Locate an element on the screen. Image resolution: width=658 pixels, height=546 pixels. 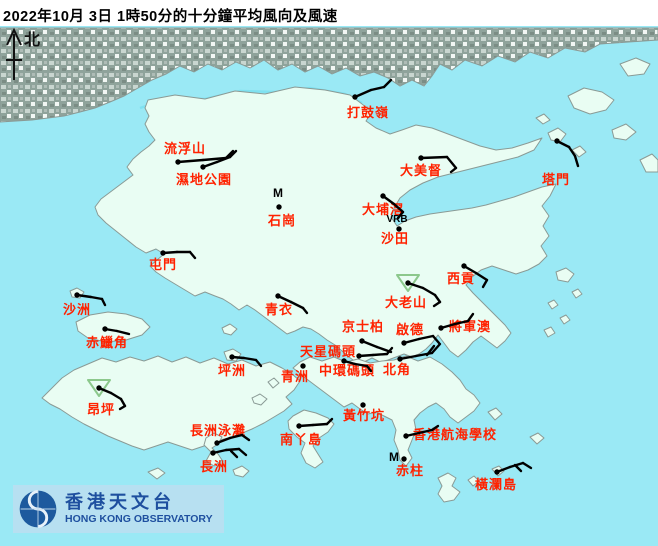
station-label: 坪洲 is located at coordinates (232, 370).